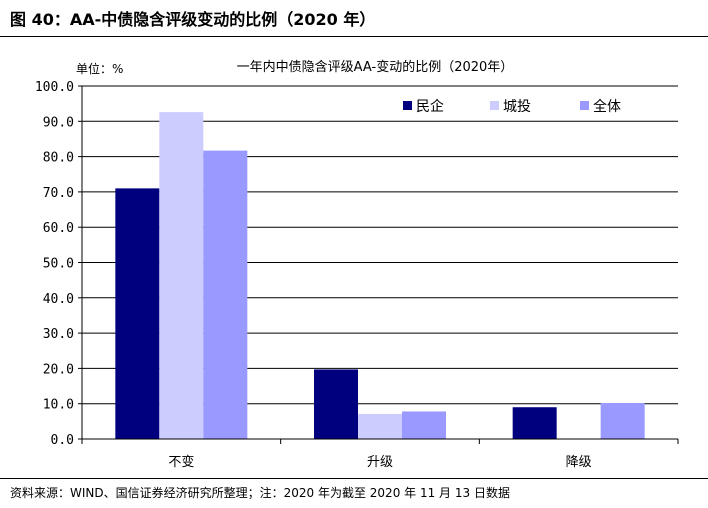 Image resolution: width=708 pixels, height=508 pixels. What do you see at coordinates (607, 106) in the screenshot?
I see `legend-label: 全体` at bounding box center [607, 106].